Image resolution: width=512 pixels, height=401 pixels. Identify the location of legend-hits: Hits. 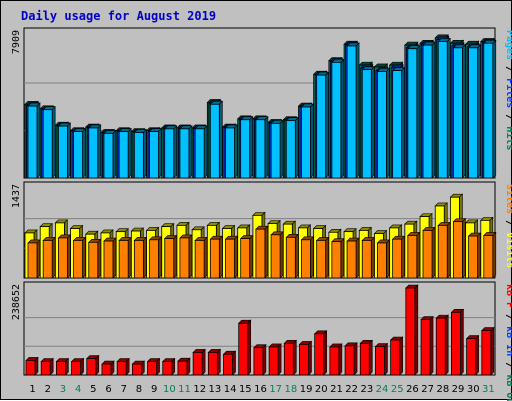
(508, 138).